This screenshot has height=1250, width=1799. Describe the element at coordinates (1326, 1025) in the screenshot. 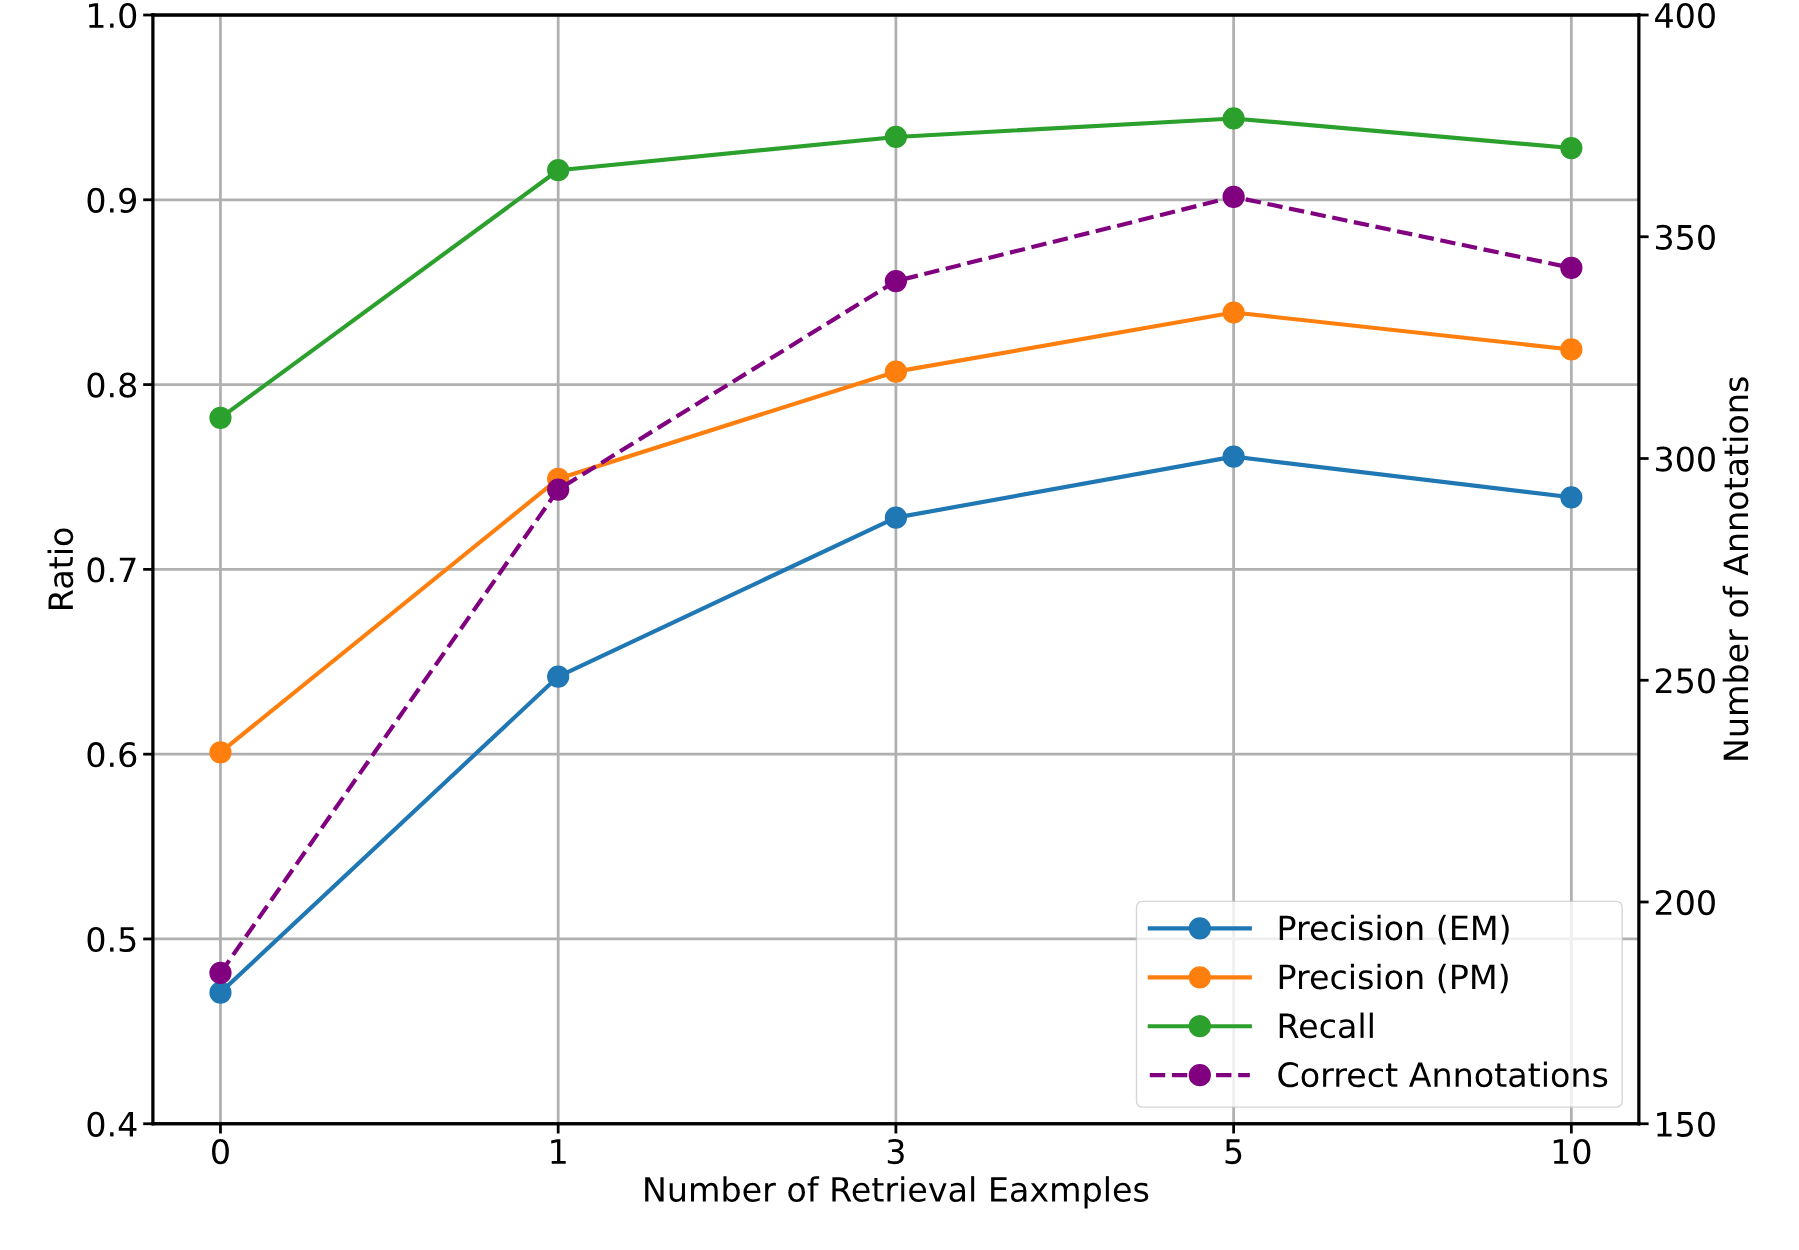

I see `legend-label: Recall` at that location.